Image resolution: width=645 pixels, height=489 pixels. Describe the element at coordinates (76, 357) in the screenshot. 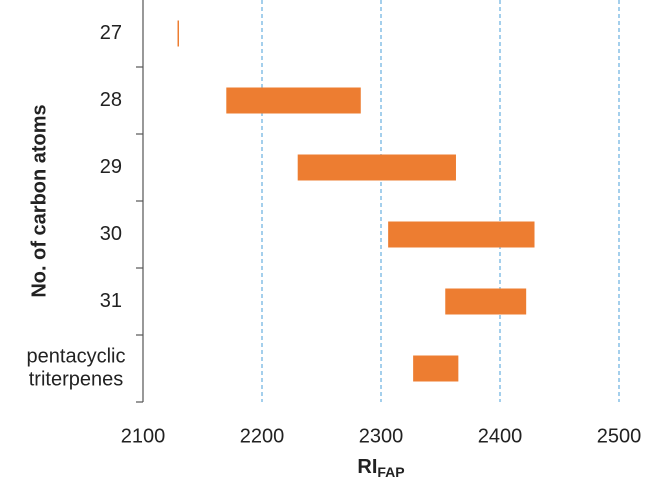

I see `y-tick-label-line: pentacyclic` at that location.